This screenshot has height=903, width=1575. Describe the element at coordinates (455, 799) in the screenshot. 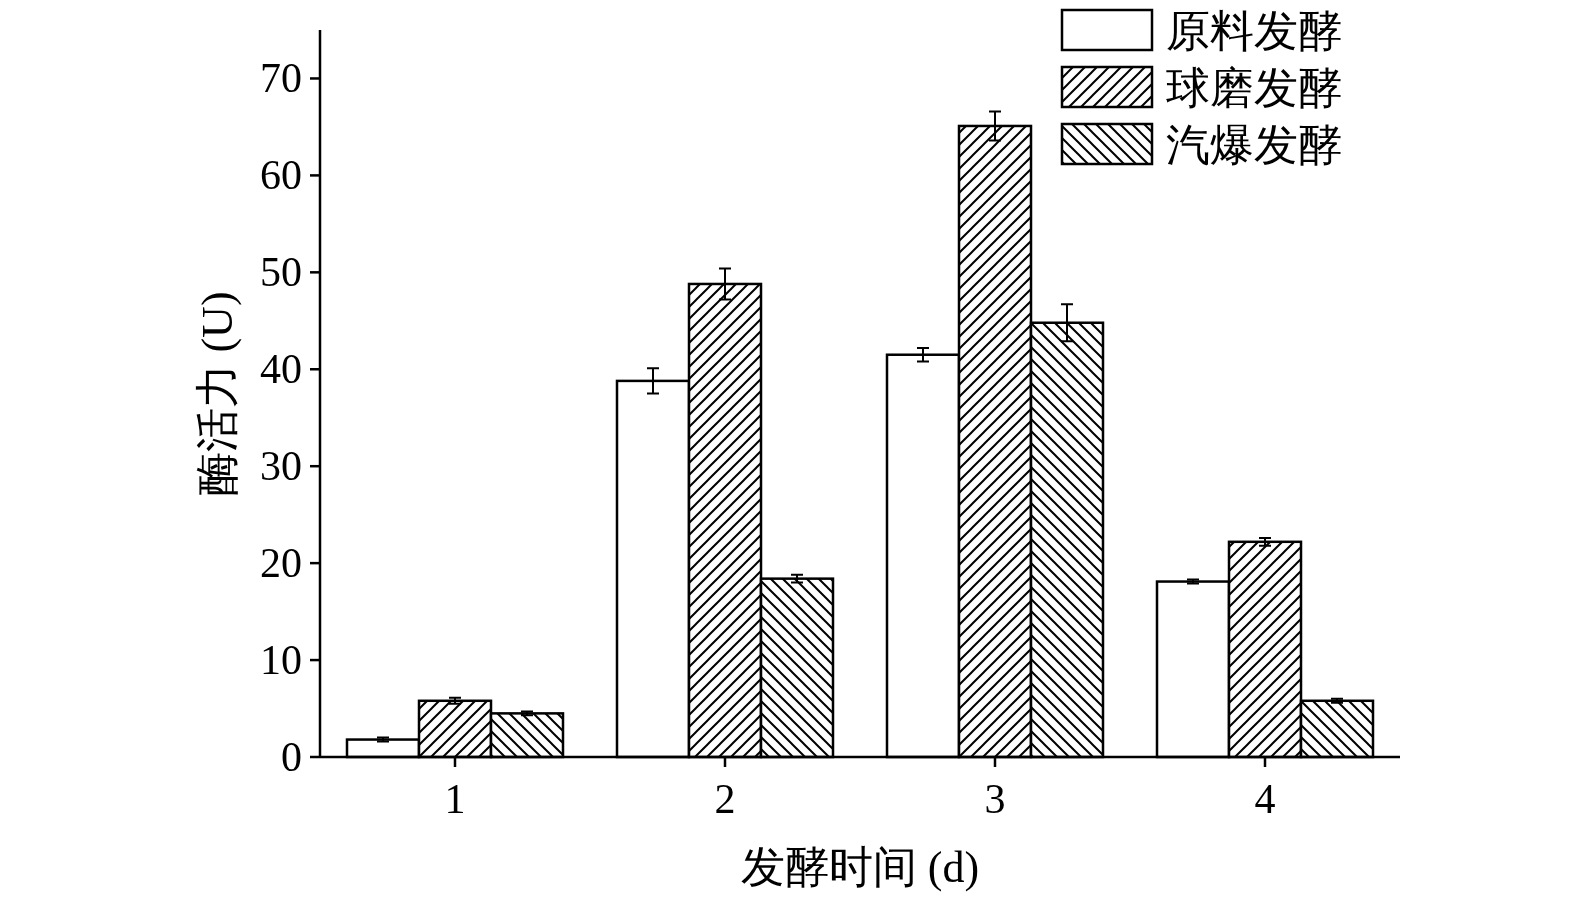

I see `x-tick-label: 1` at that location.